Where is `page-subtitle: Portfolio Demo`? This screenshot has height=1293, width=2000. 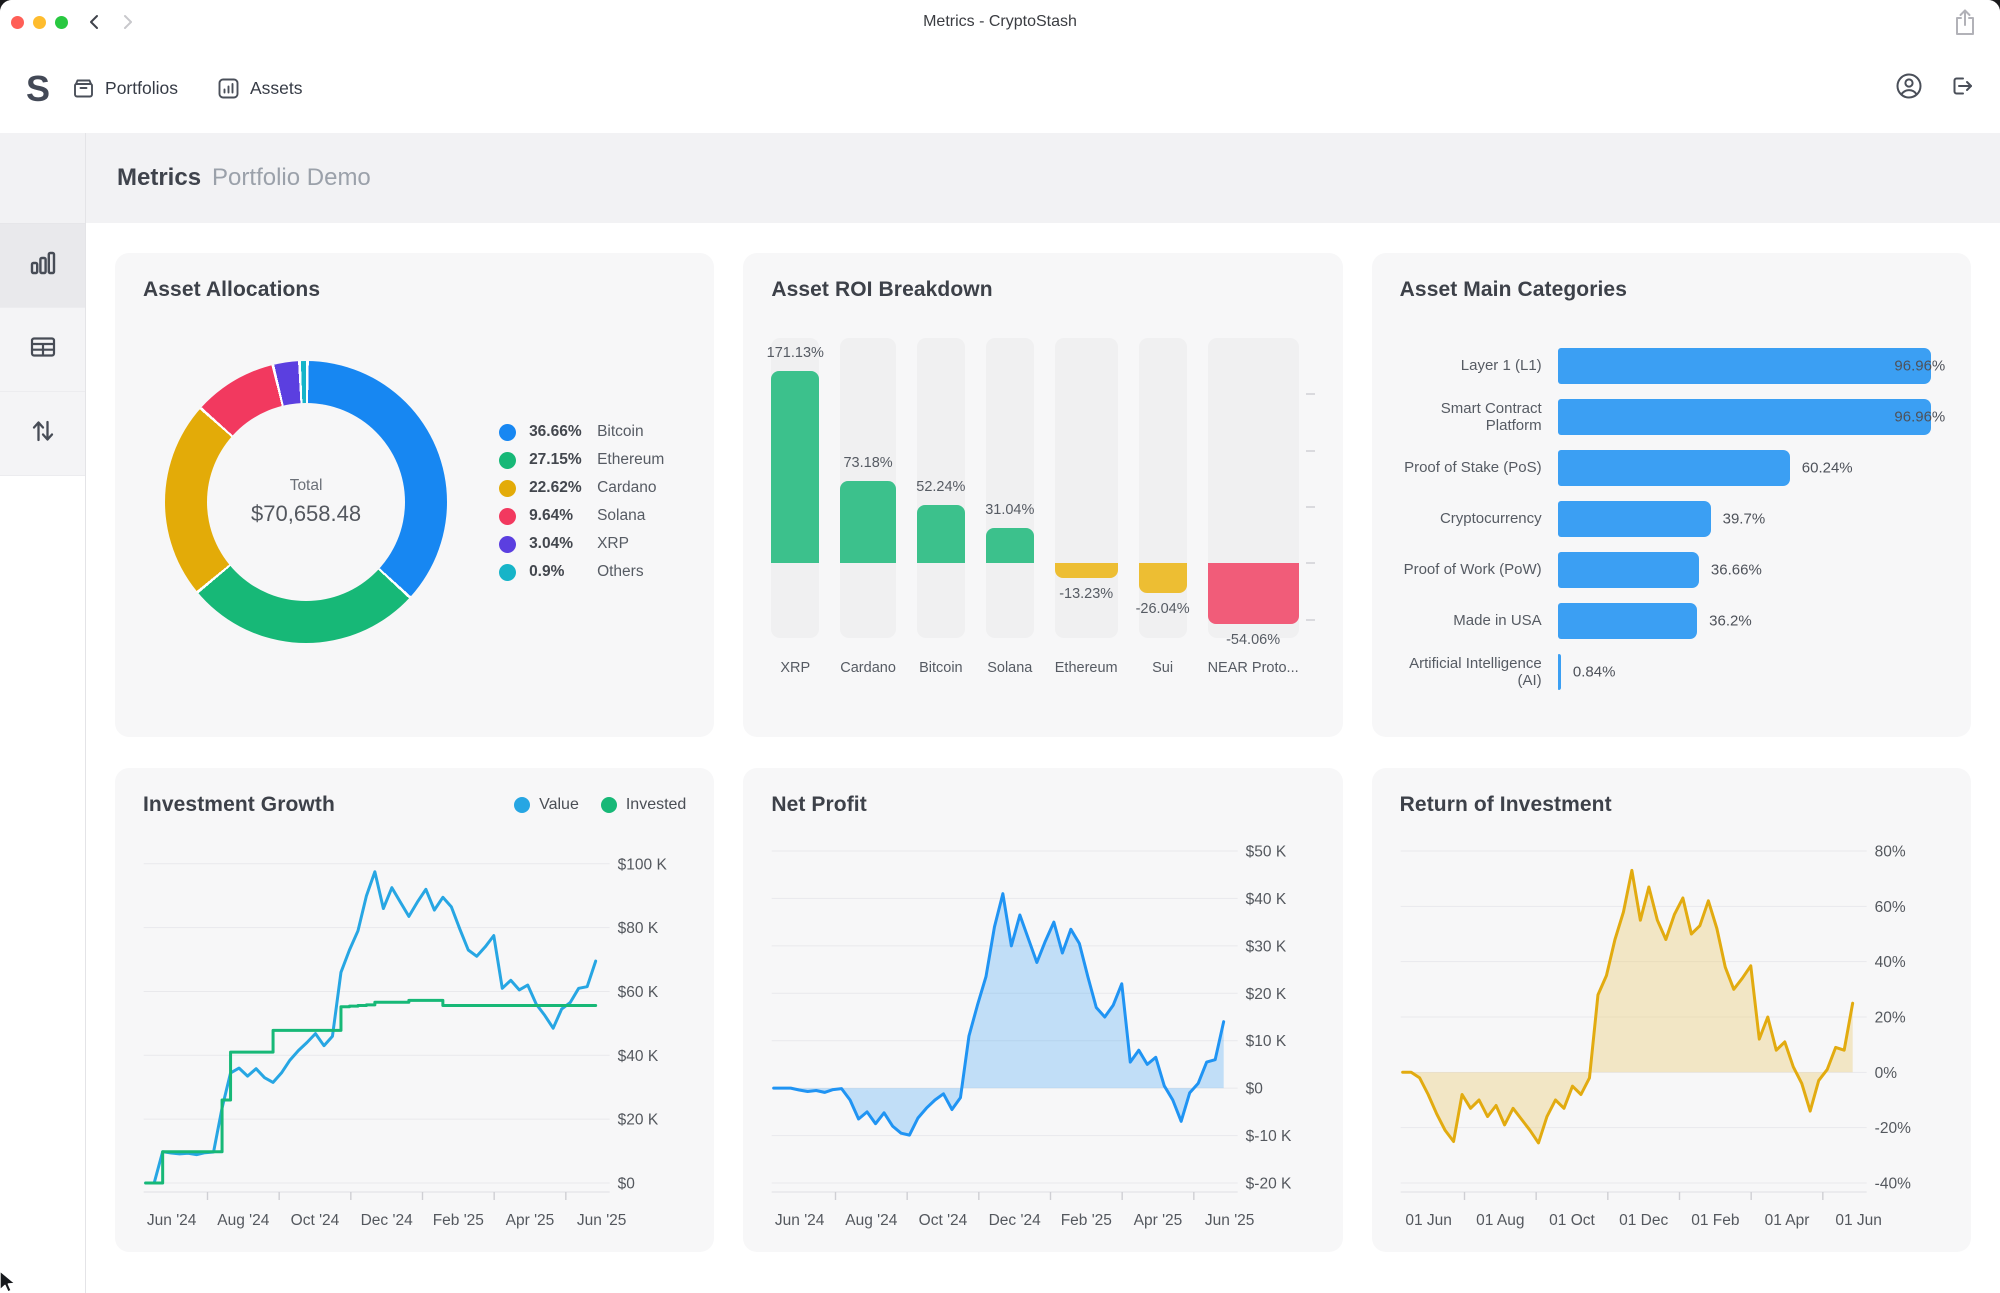
page-subtitle: Portfolio Demo is located at coordinates (291, 177).